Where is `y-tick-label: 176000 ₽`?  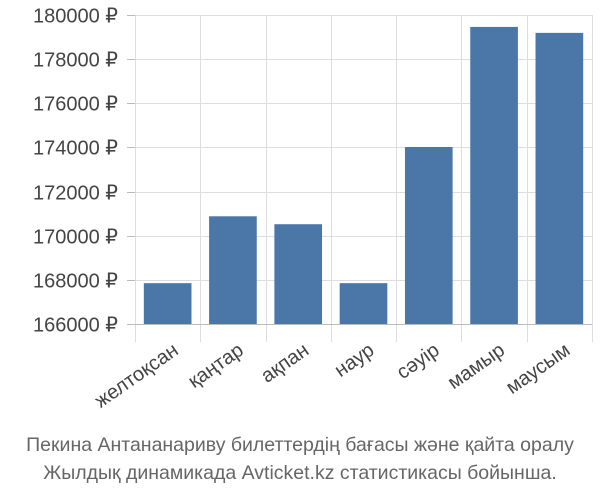
y-tick-label: 176000 ₽ is located at coordinates (75, 105).